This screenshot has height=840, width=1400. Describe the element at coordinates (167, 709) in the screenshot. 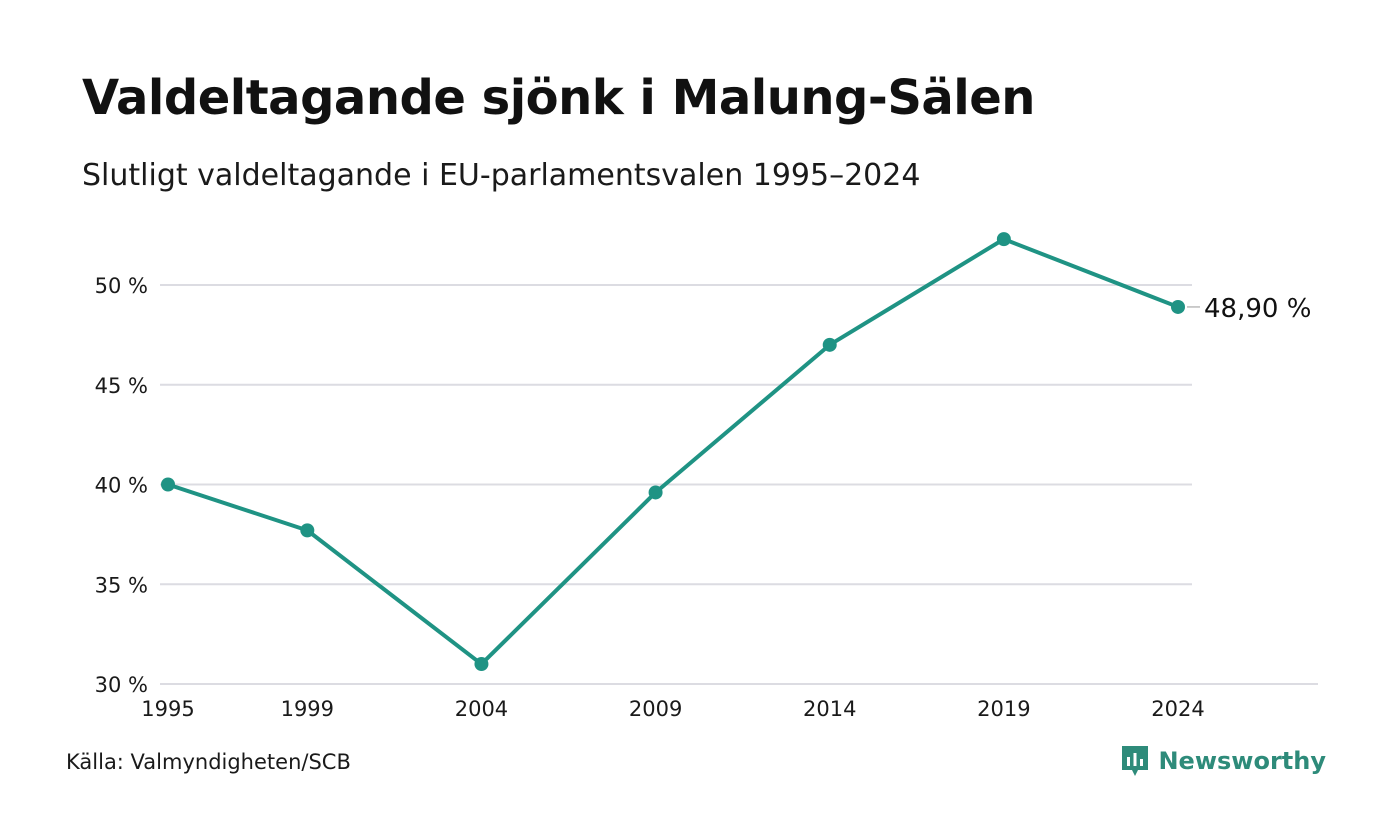

I see `x-tick-label: 1995` at that location.